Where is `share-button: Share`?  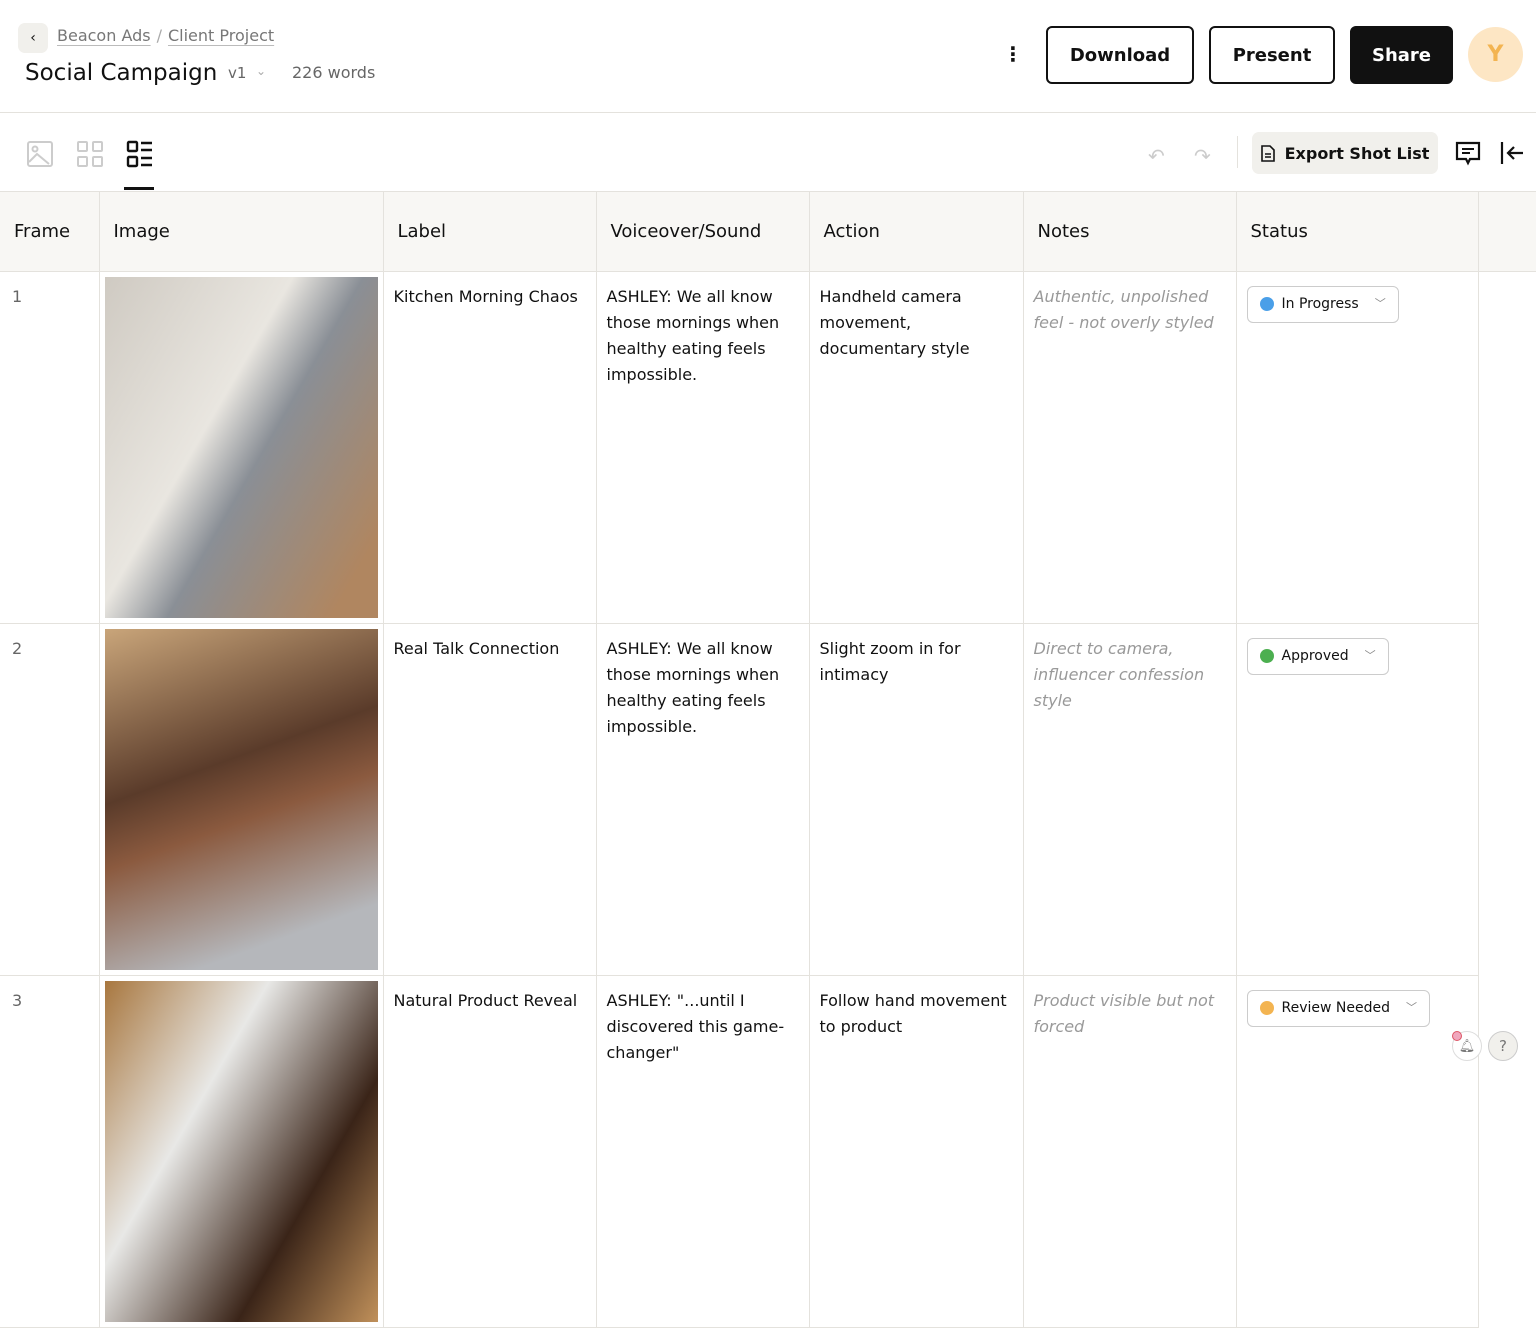 share-button: Share is located at coordinates (1401, 55).